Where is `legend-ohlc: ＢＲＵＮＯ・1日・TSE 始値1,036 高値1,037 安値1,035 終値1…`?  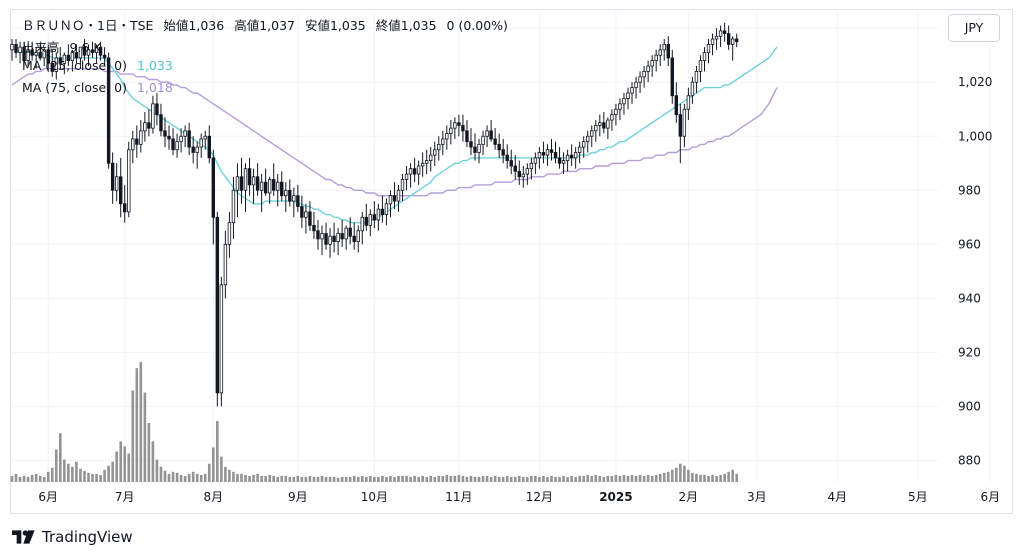 legend-ohlc: ＢＲＵＮＯ・1日・TSE 始値1,036 高値1,037 安値1,035 終値1… is located at coordinates (268, 24).